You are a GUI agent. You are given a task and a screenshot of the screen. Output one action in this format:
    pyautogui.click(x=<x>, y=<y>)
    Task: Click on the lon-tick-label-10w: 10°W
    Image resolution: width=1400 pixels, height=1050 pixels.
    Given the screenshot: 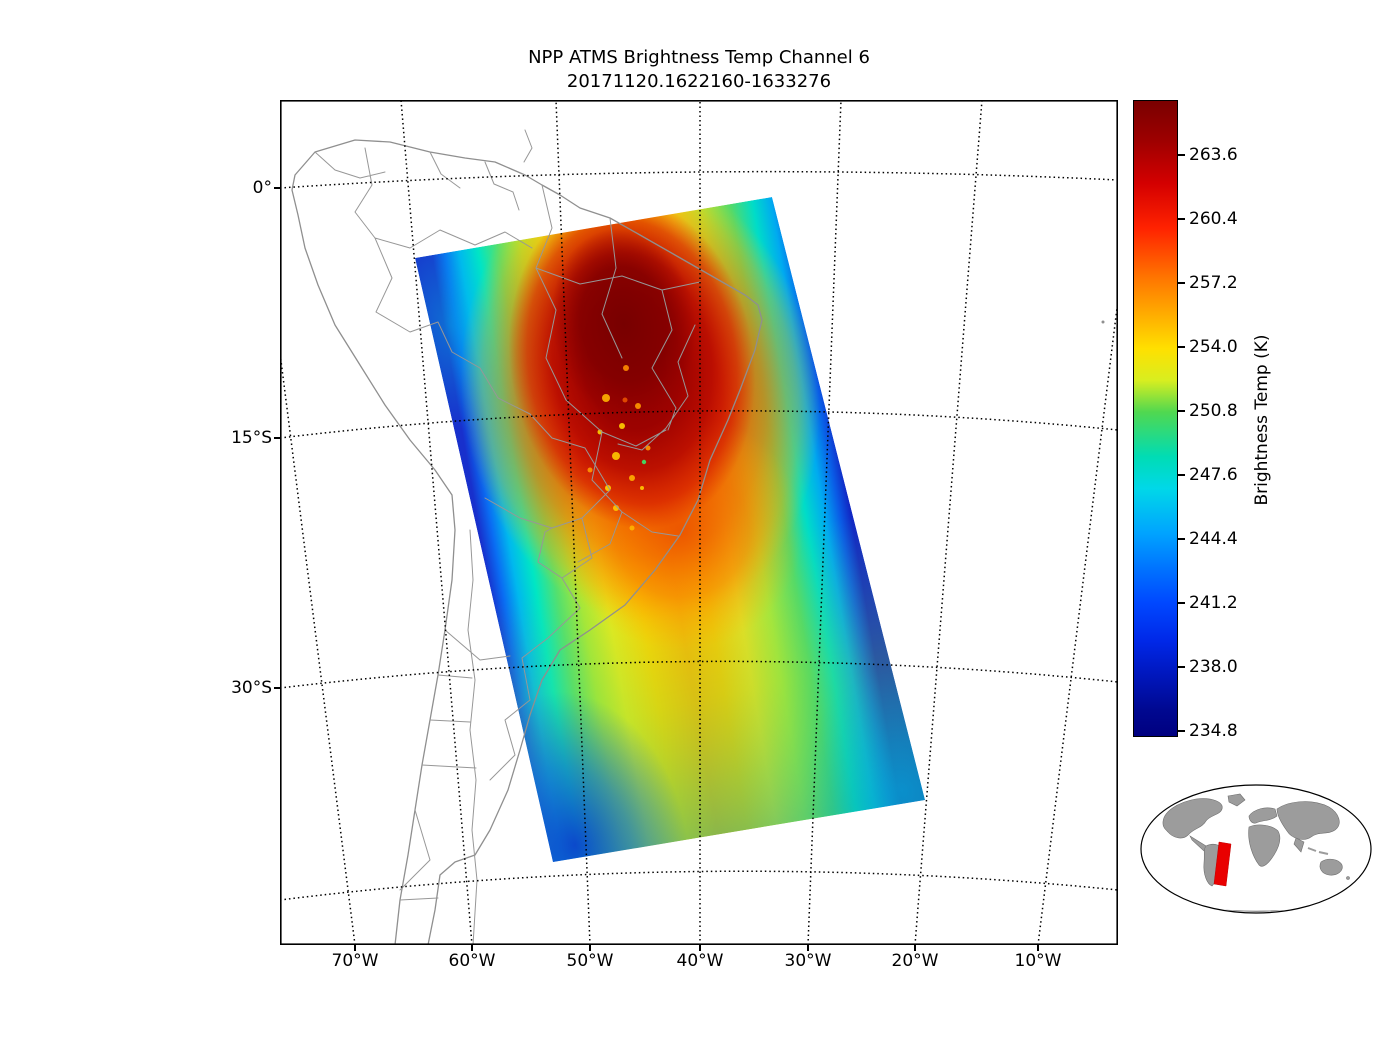 What is the action you would take?
    pyautogui.click(x=1038, y=961)
    